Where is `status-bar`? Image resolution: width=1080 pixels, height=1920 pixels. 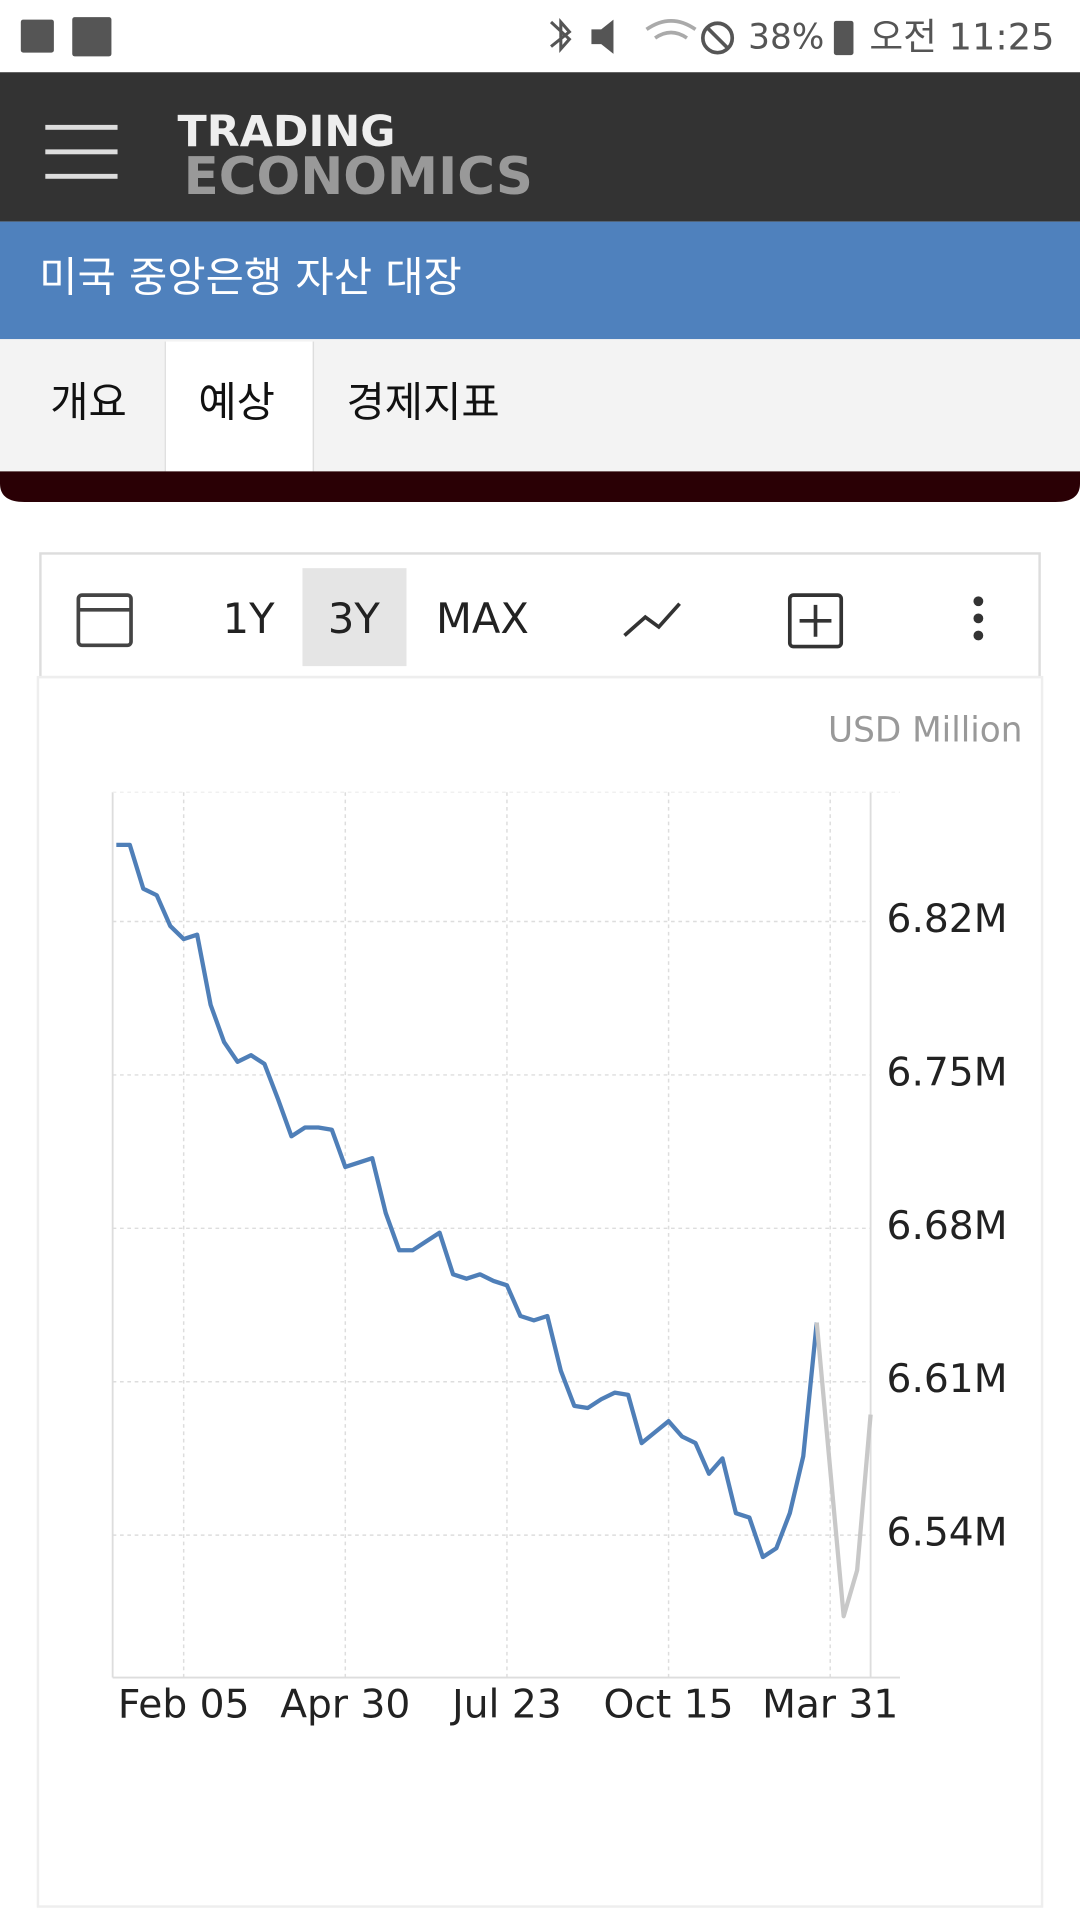 status-bar is located at coordinates (540, 36).